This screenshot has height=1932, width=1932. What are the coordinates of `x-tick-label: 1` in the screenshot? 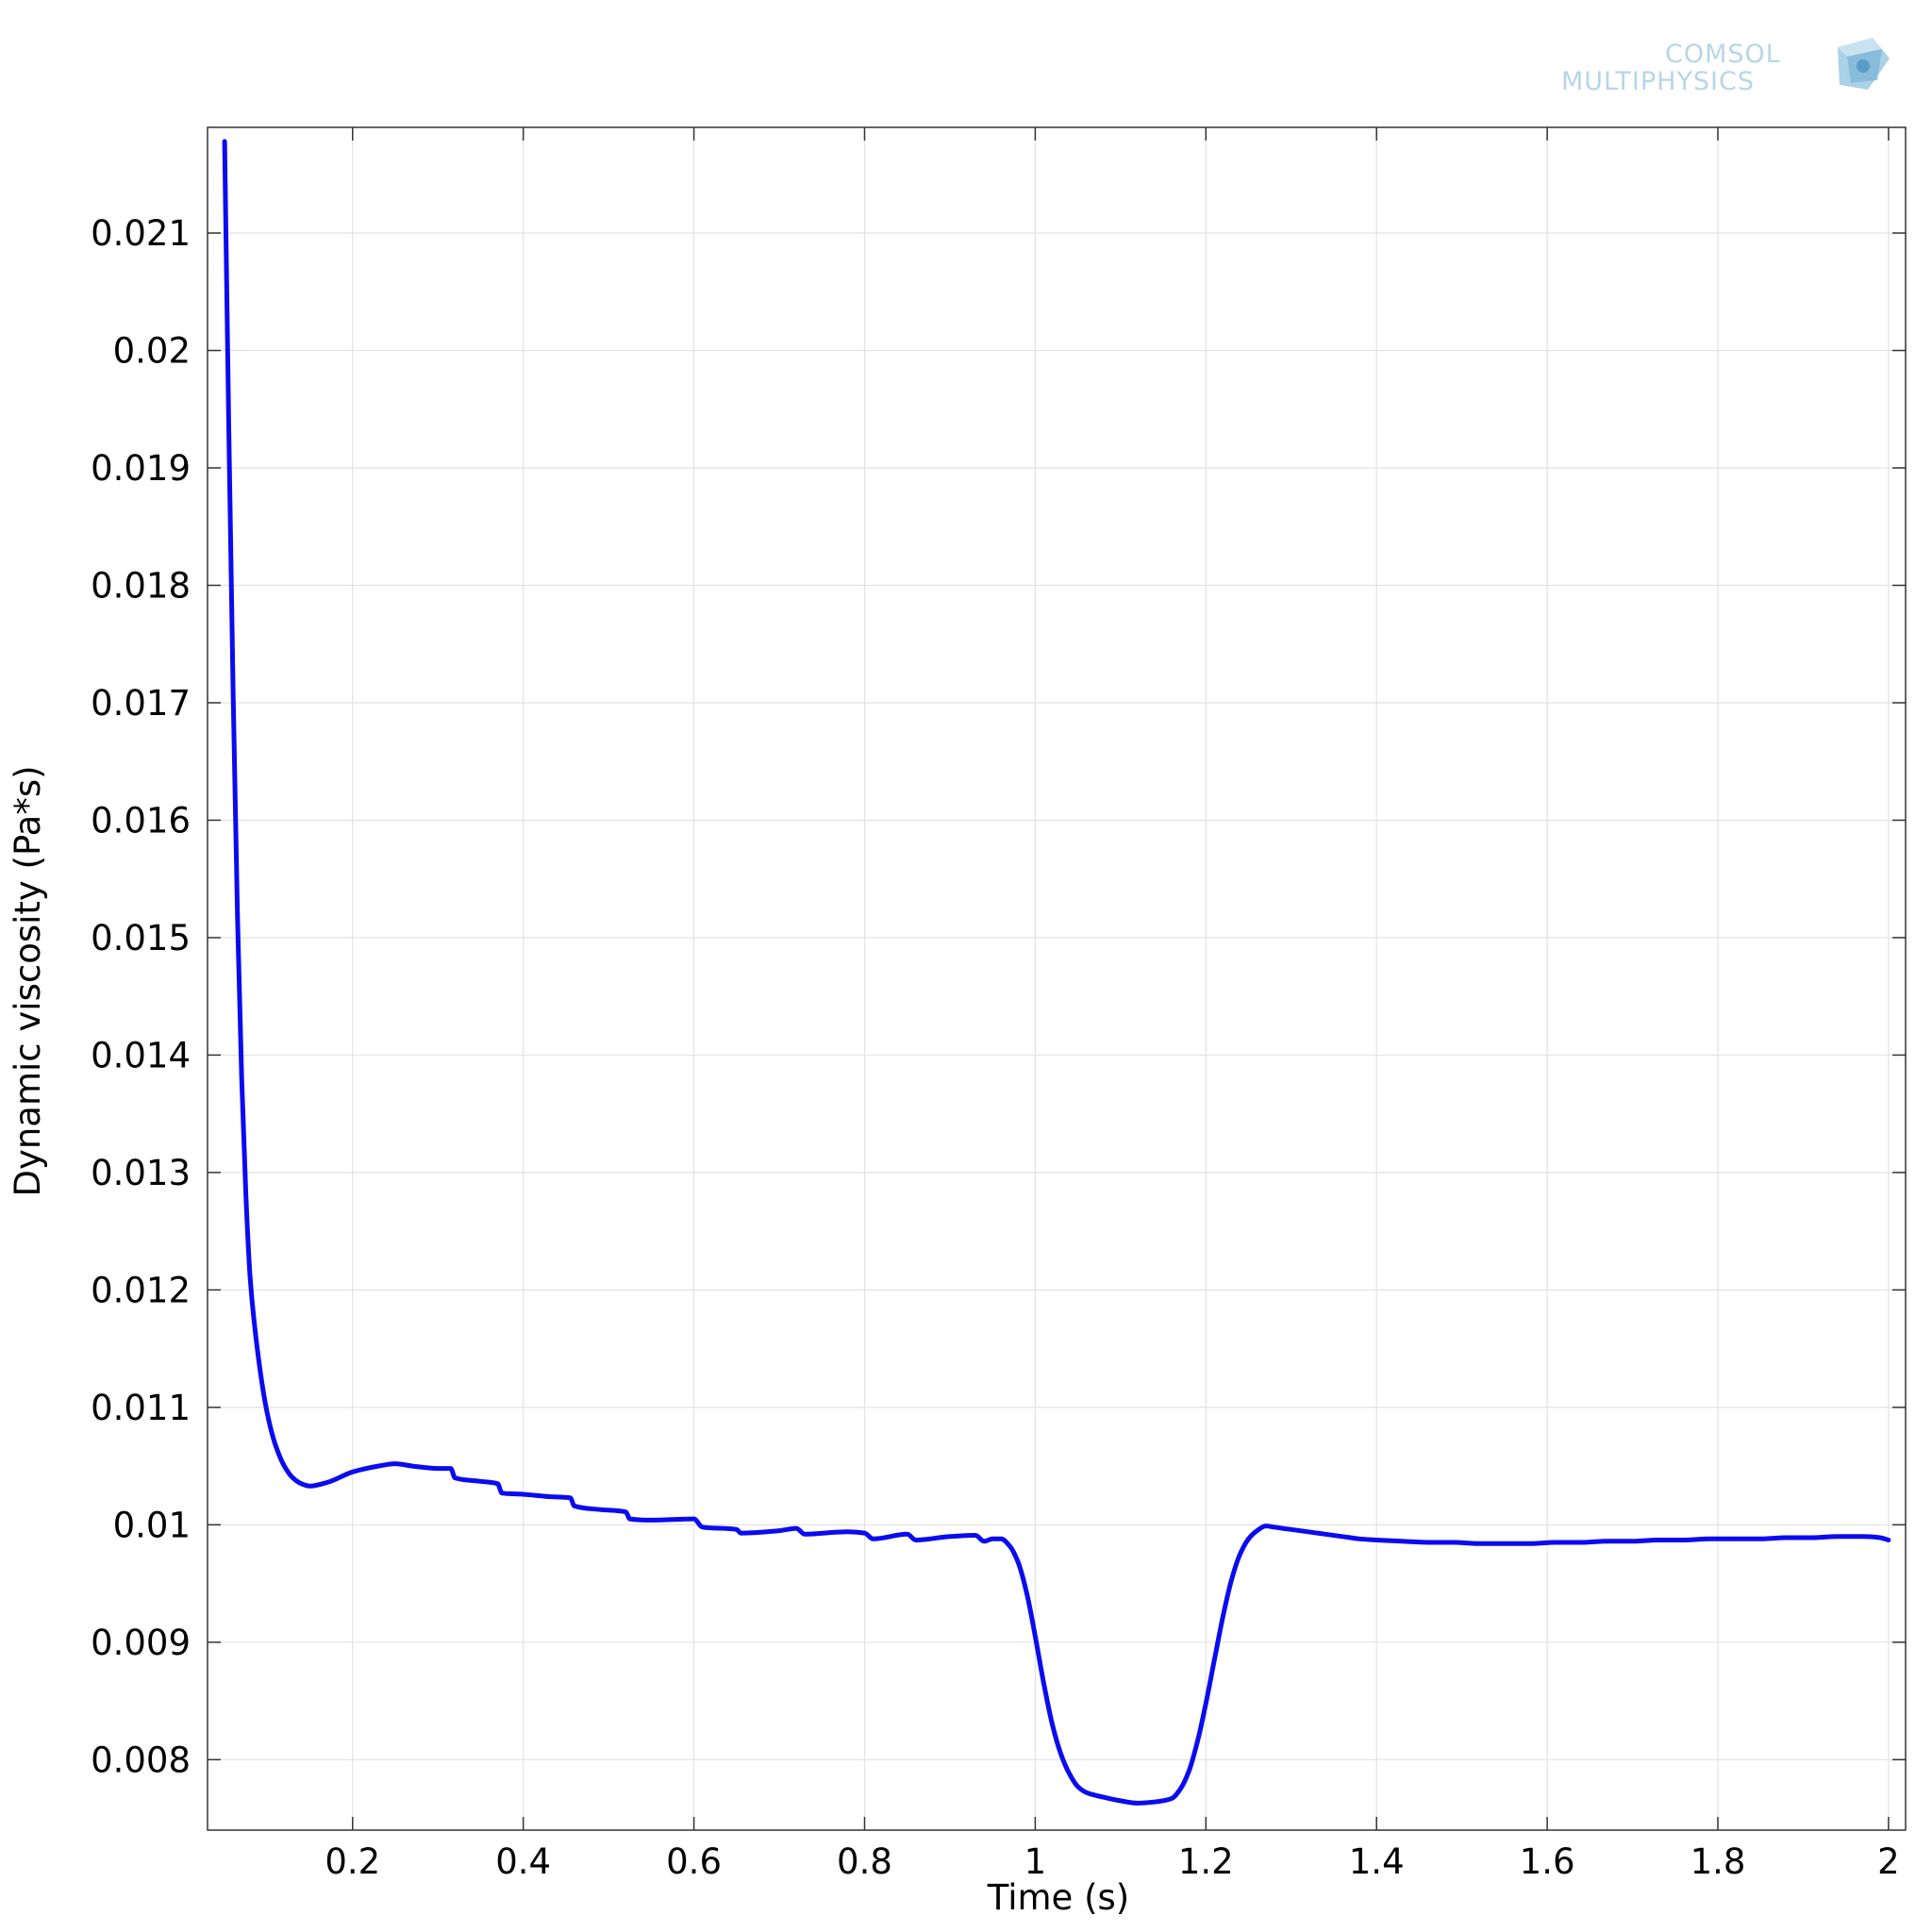 It's located at (1035, 1861).